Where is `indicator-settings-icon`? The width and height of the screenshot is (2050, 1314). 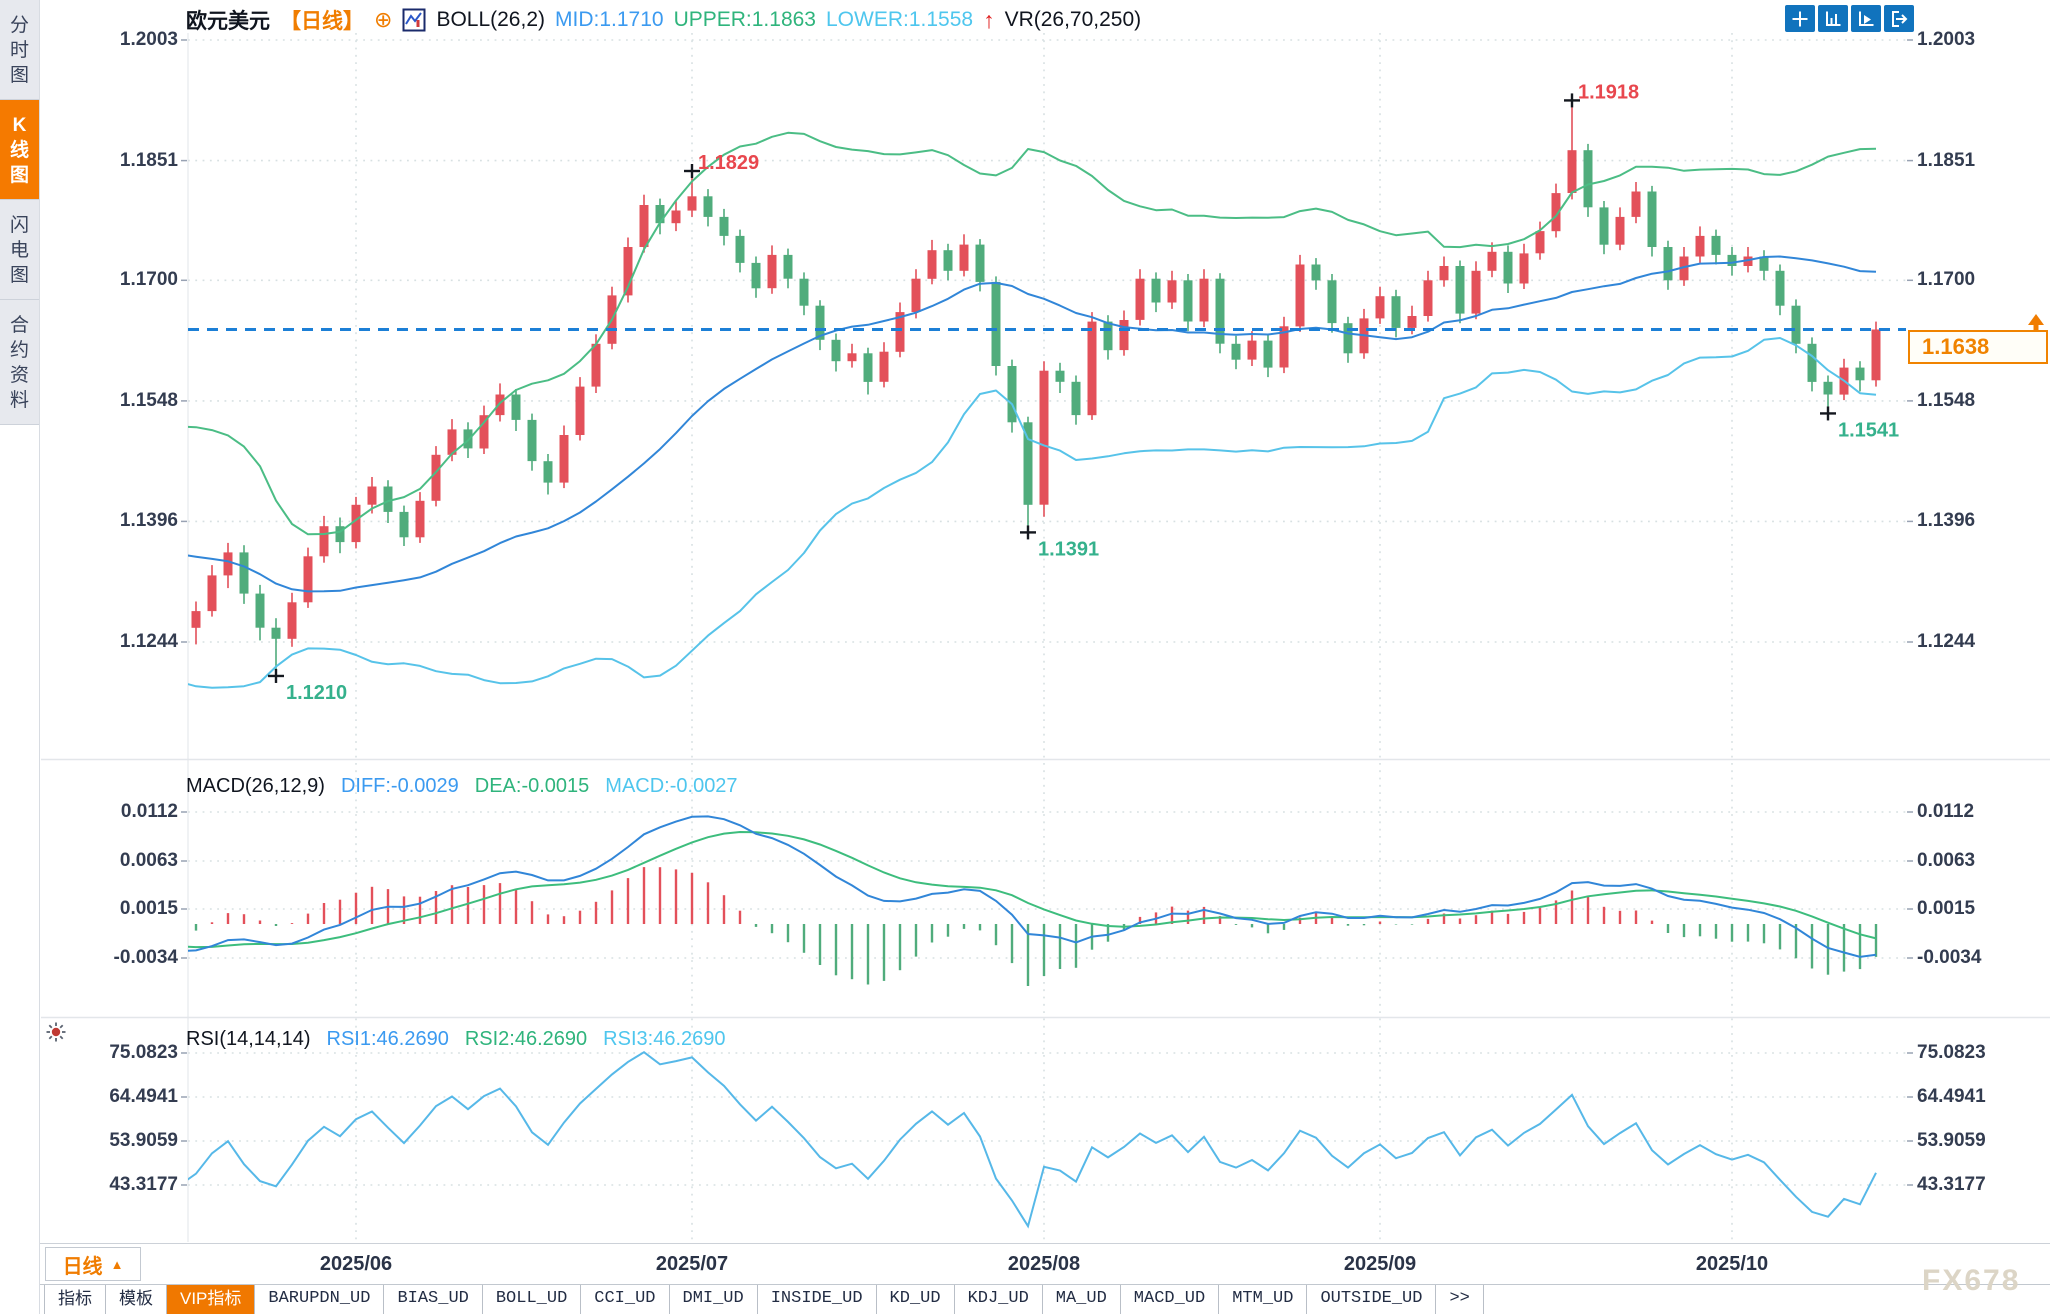 indicator-settings-icon is located at coordinates (56, 1034).